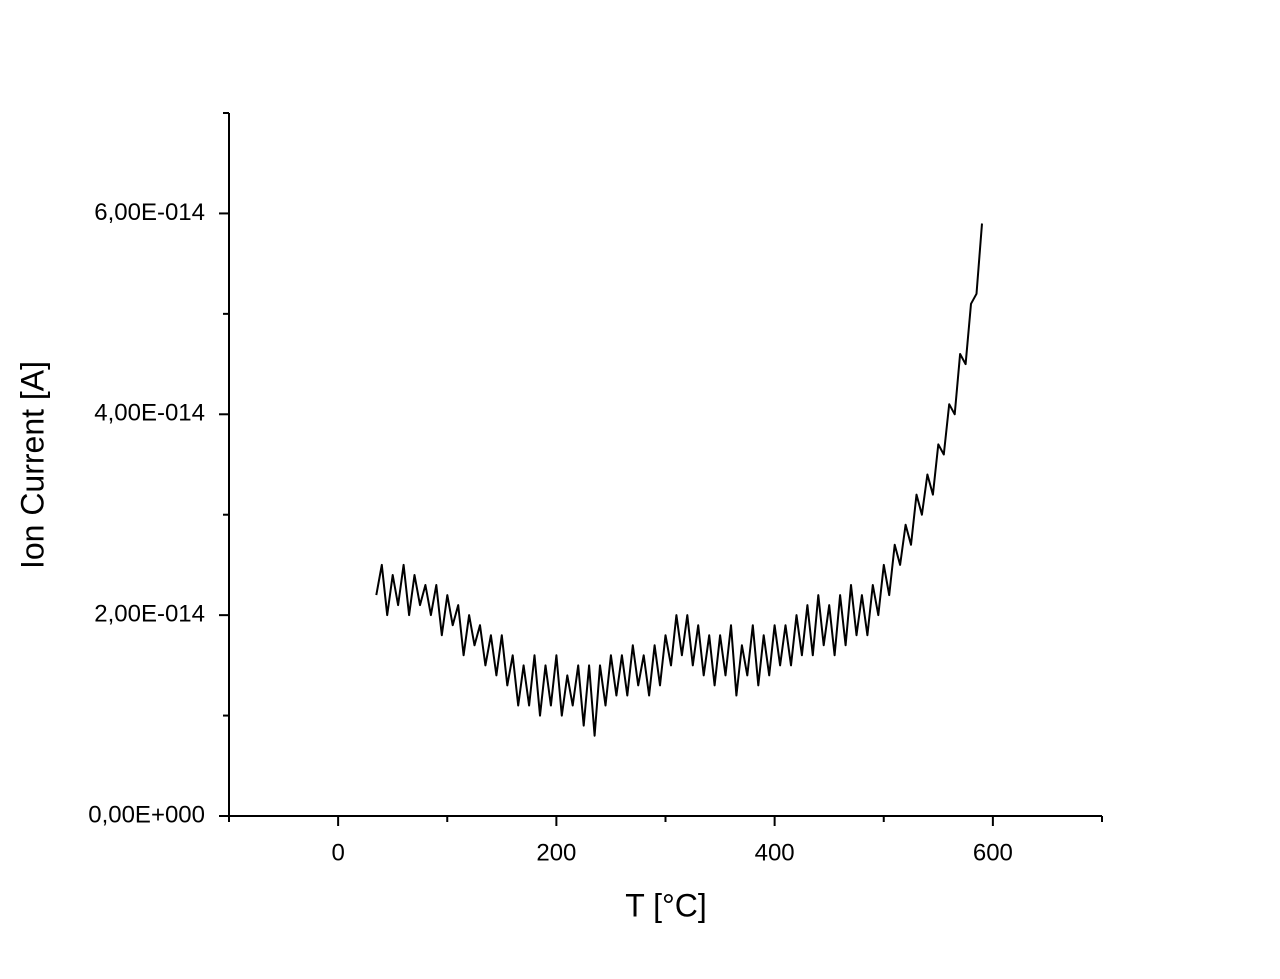 The height and width of the screenshot is (979, 1280). I want to click on x-tick-label: 400, so click(775, 852).